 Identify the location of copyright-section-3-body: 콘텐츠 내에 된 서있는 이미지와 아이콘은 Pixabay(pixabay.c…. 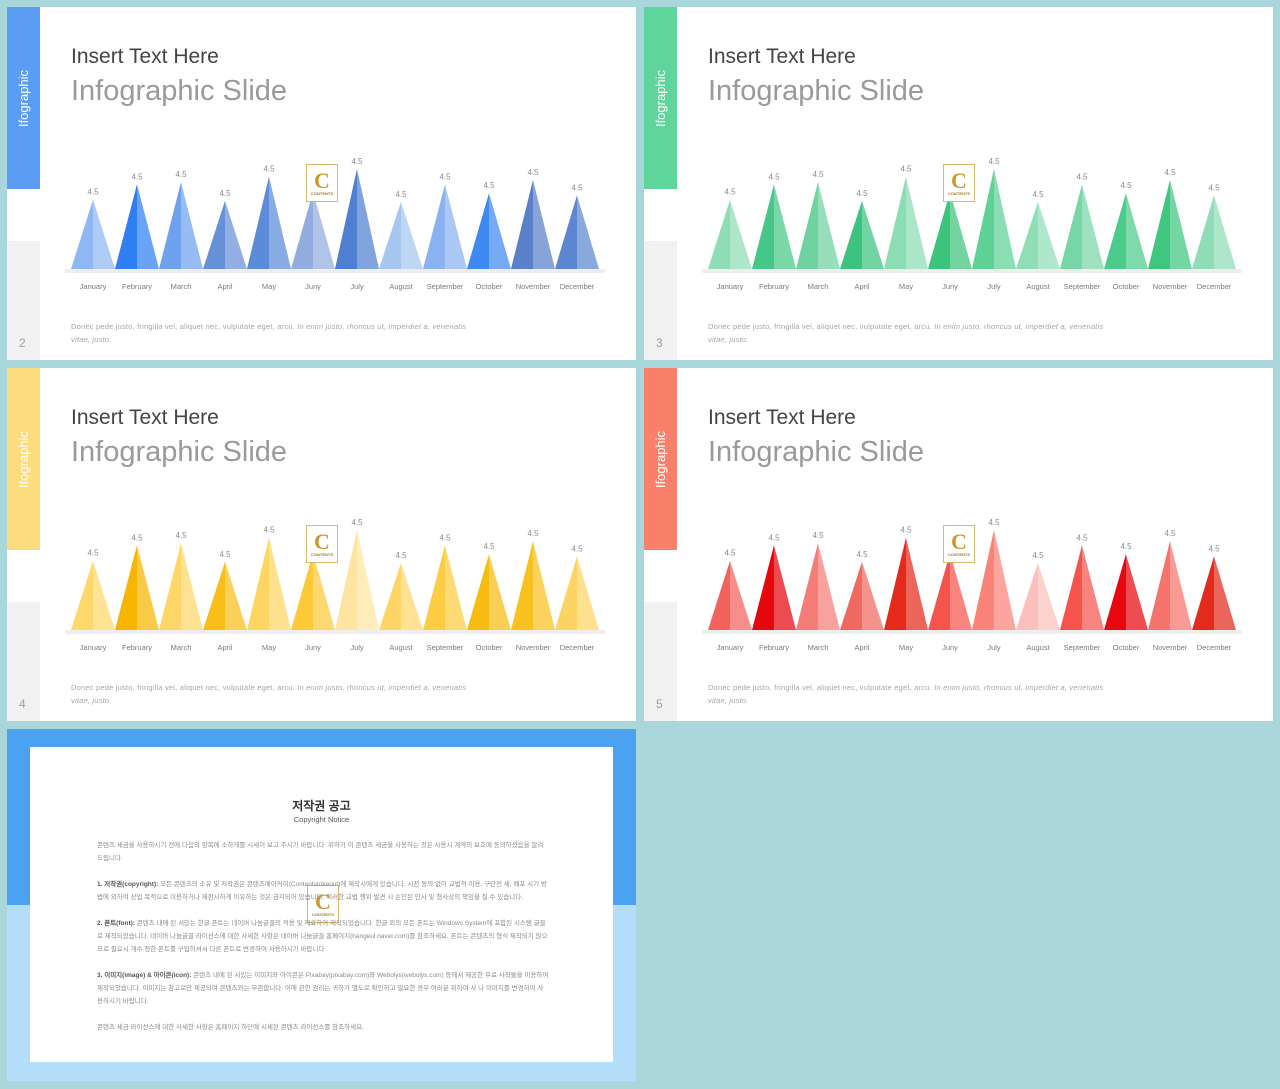
(323, 988).